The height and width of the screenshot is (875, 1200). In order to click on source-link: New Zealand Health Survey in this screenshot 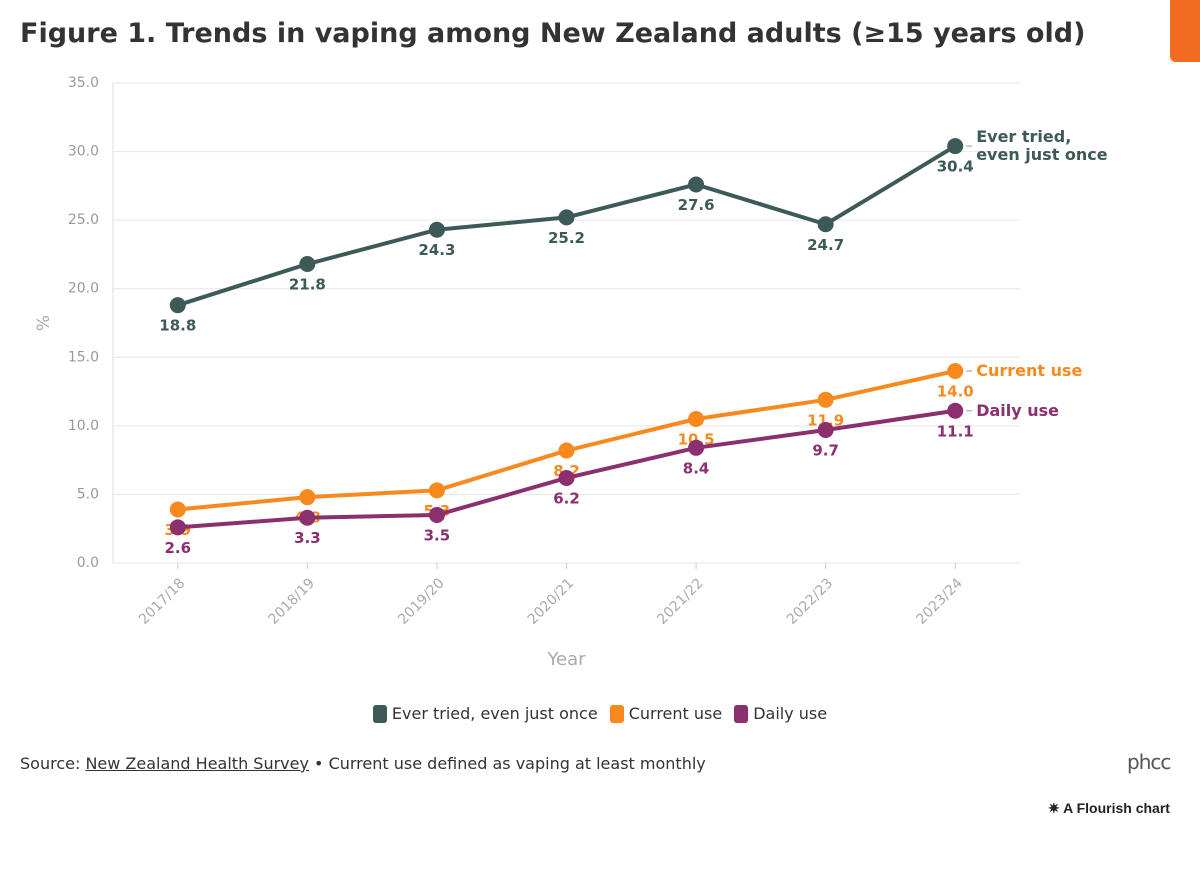, I will do `click(197, 763)`.